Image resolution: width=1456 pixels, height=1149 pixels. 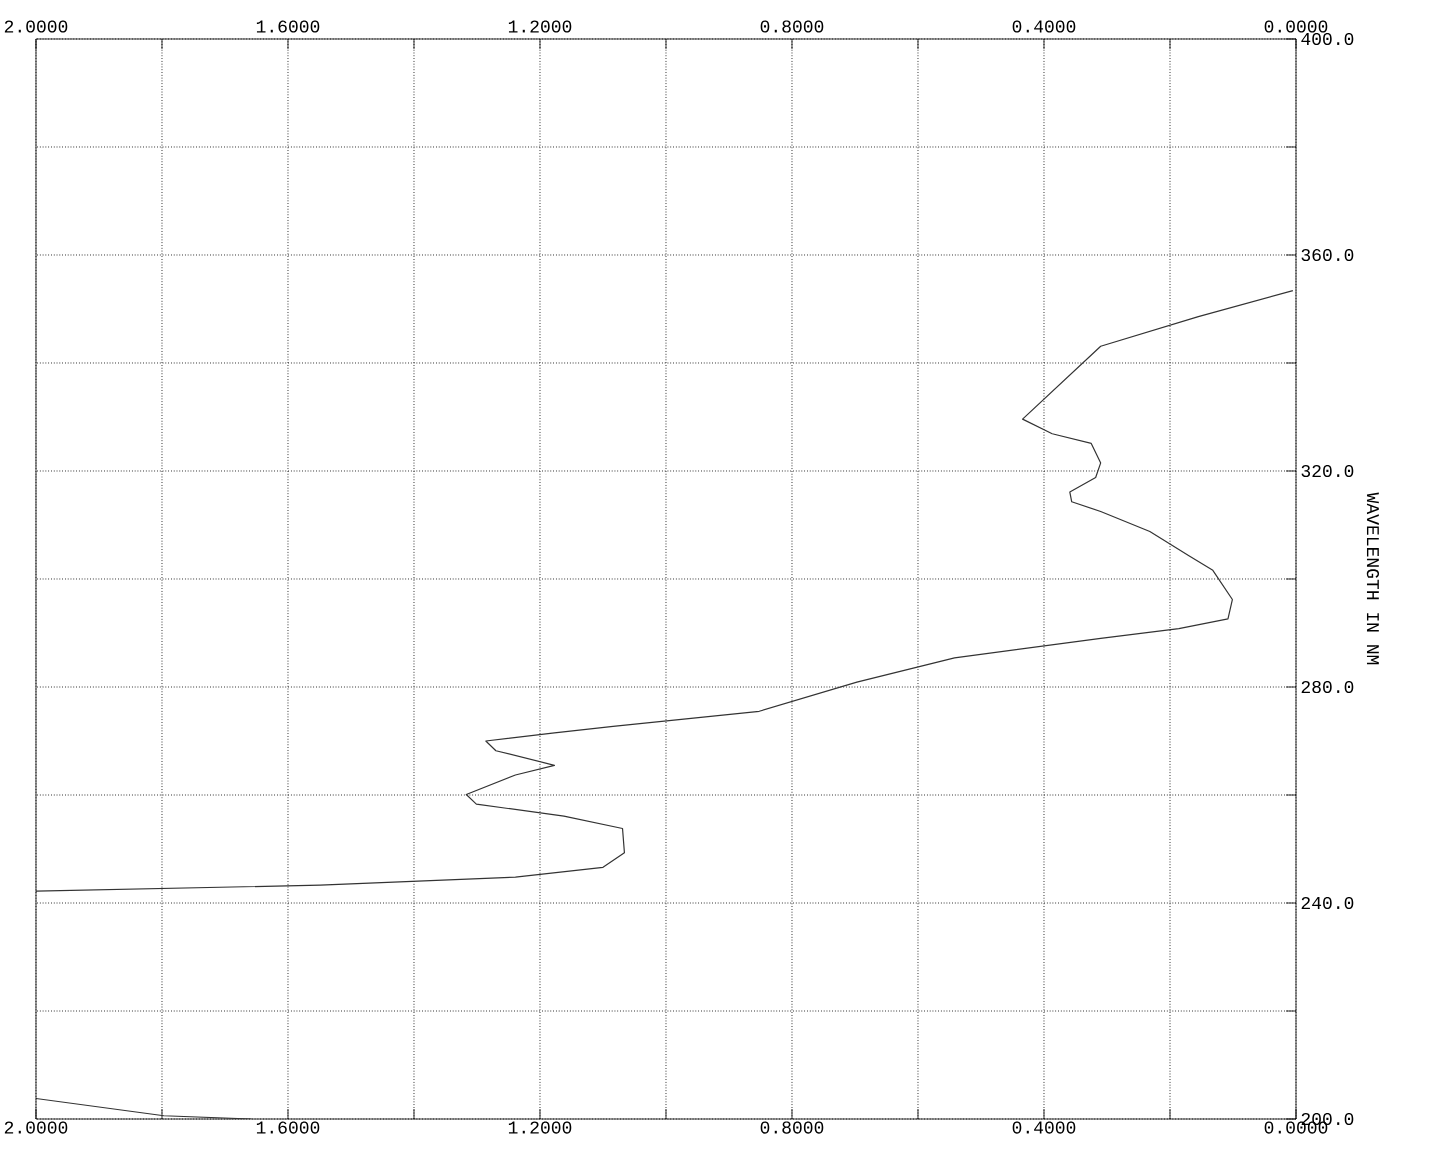 What do you see at coordinates (1327, 39) in the screenshot?
I see `y-tick-label: 400.0` at bounding box center [1327, 39].